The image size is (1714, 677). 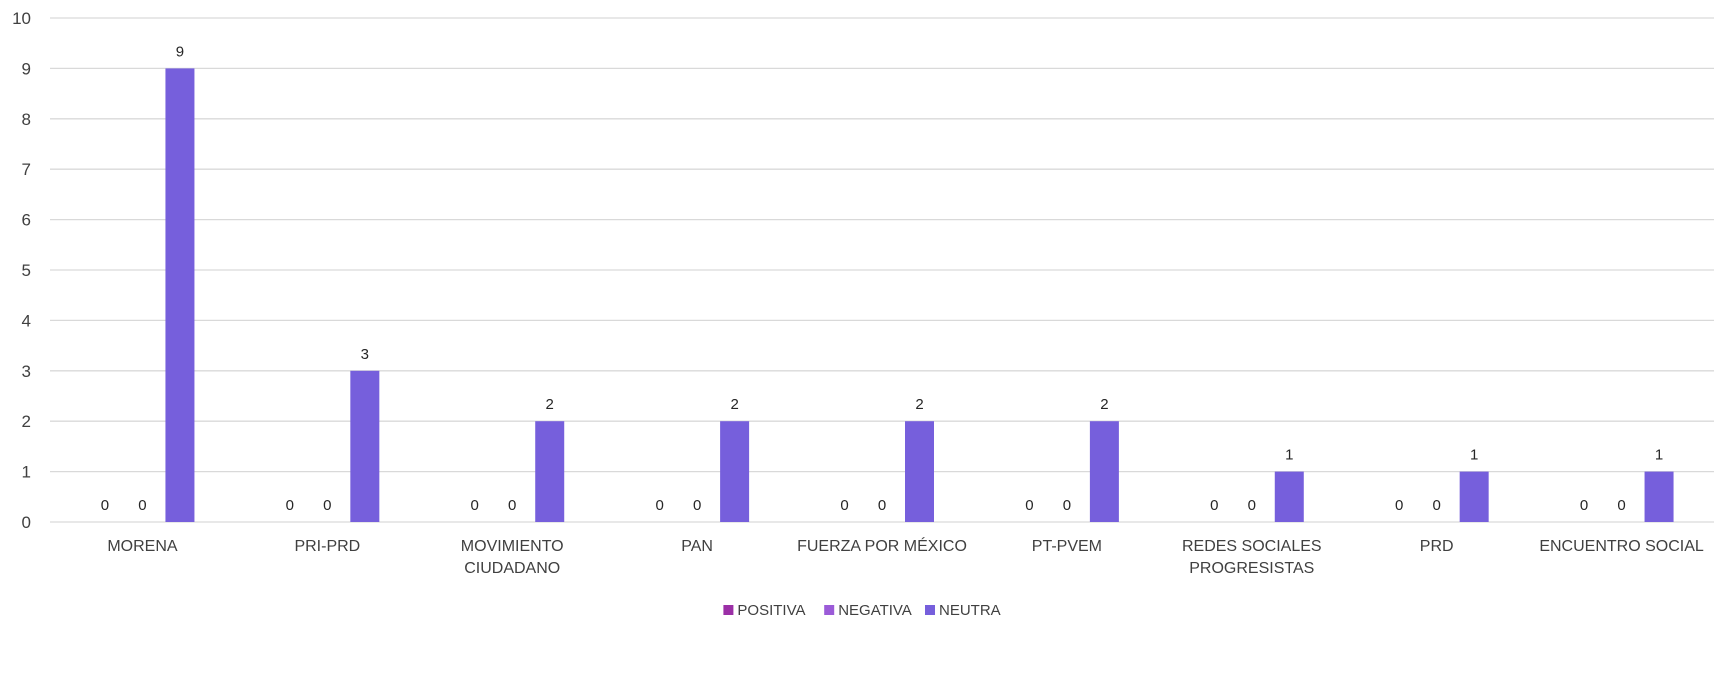 What do you see at coordinates (365, 354) in the screenshot?
I see `data-label: 3` at bounding box center [365, 354].